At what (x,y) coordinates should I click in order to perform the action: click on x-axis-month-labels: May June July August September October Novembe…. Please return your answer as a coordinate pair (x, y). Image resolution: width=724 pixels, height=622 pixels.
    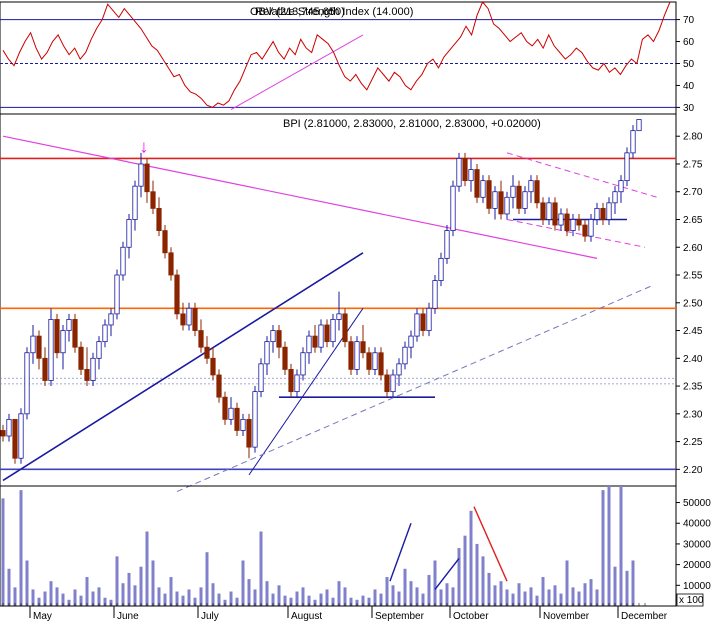
    Looking at the image, I should click on (348, 614).